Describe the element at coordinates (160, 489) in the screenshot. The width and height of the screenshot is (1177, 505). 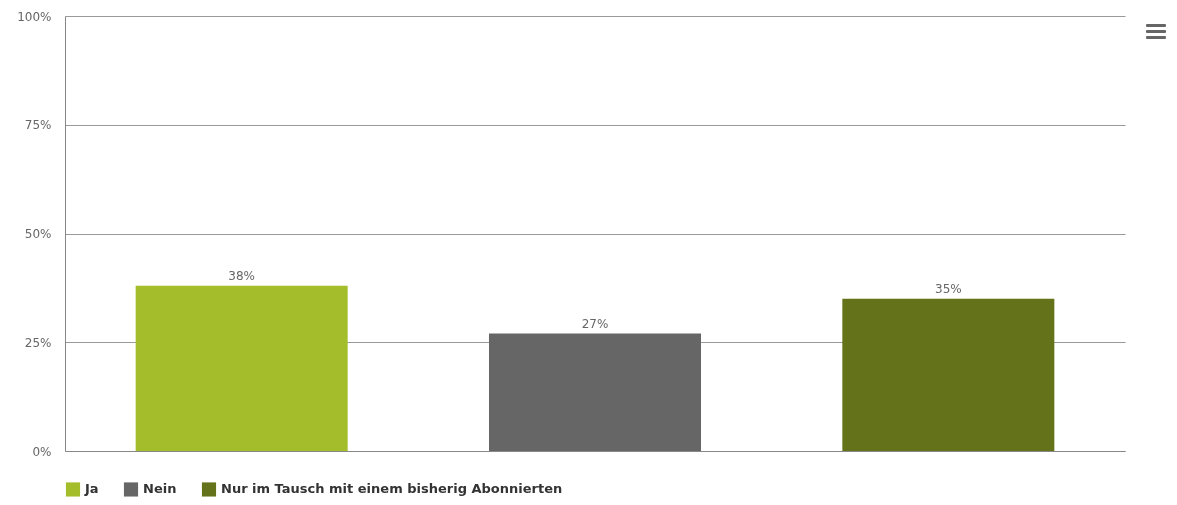
I see `legend-label: Nein` at that location.